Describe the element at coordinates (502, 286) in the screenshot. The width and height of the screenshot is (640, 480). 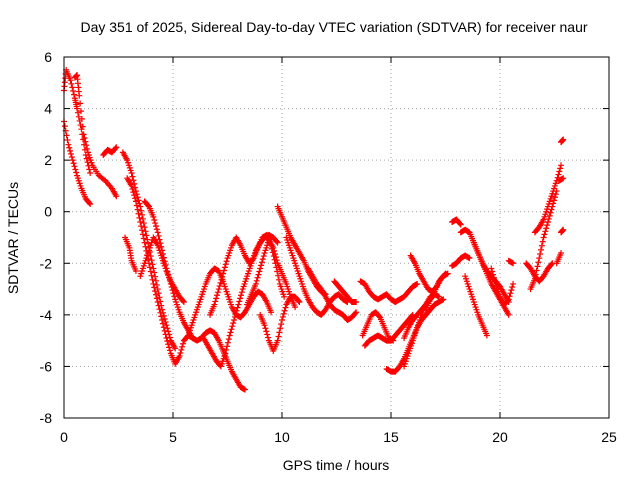
I see `series-track-af` at that location.